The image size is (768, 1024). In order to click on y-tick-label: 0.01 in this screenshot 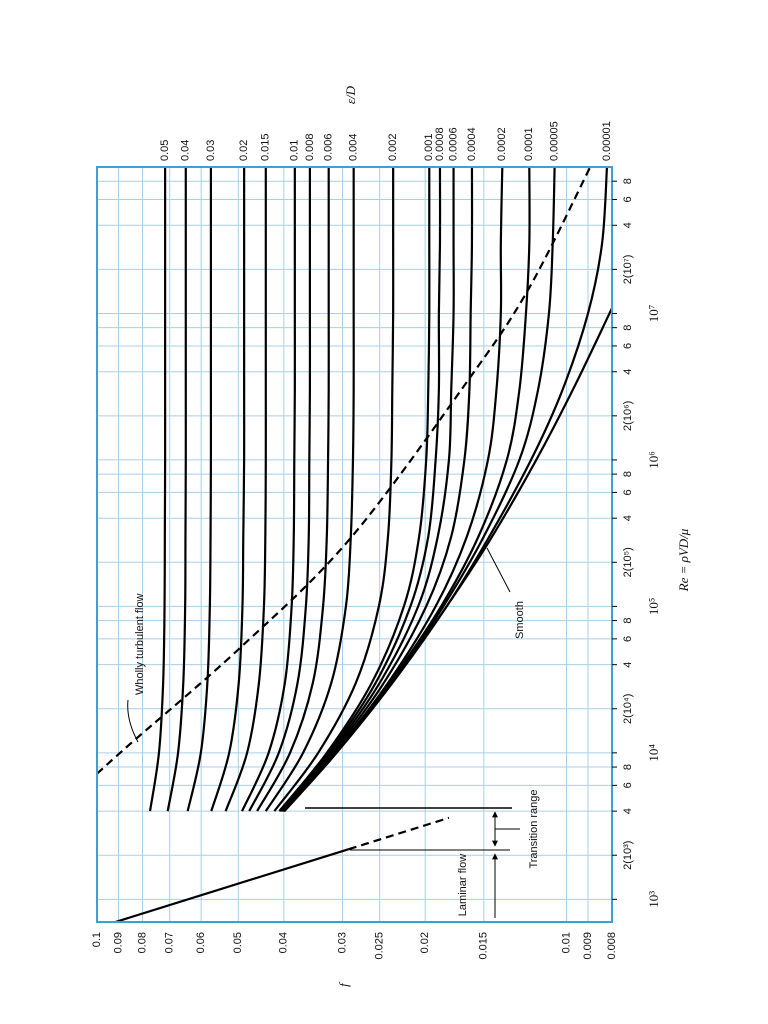, I will do `click(566, 942)`.